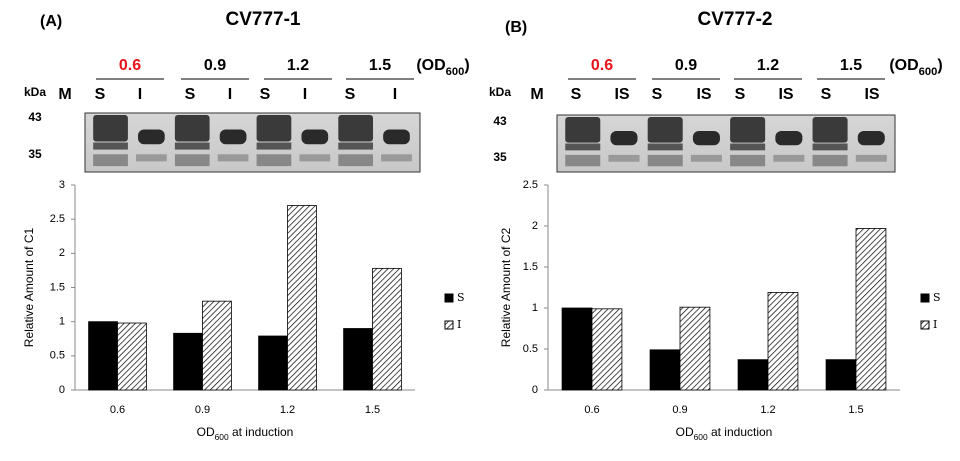 The image size is (960, 461). Describe the element at coordinates (62, 322) in the screenshot. I see `y-tick-label: 1` at that location.